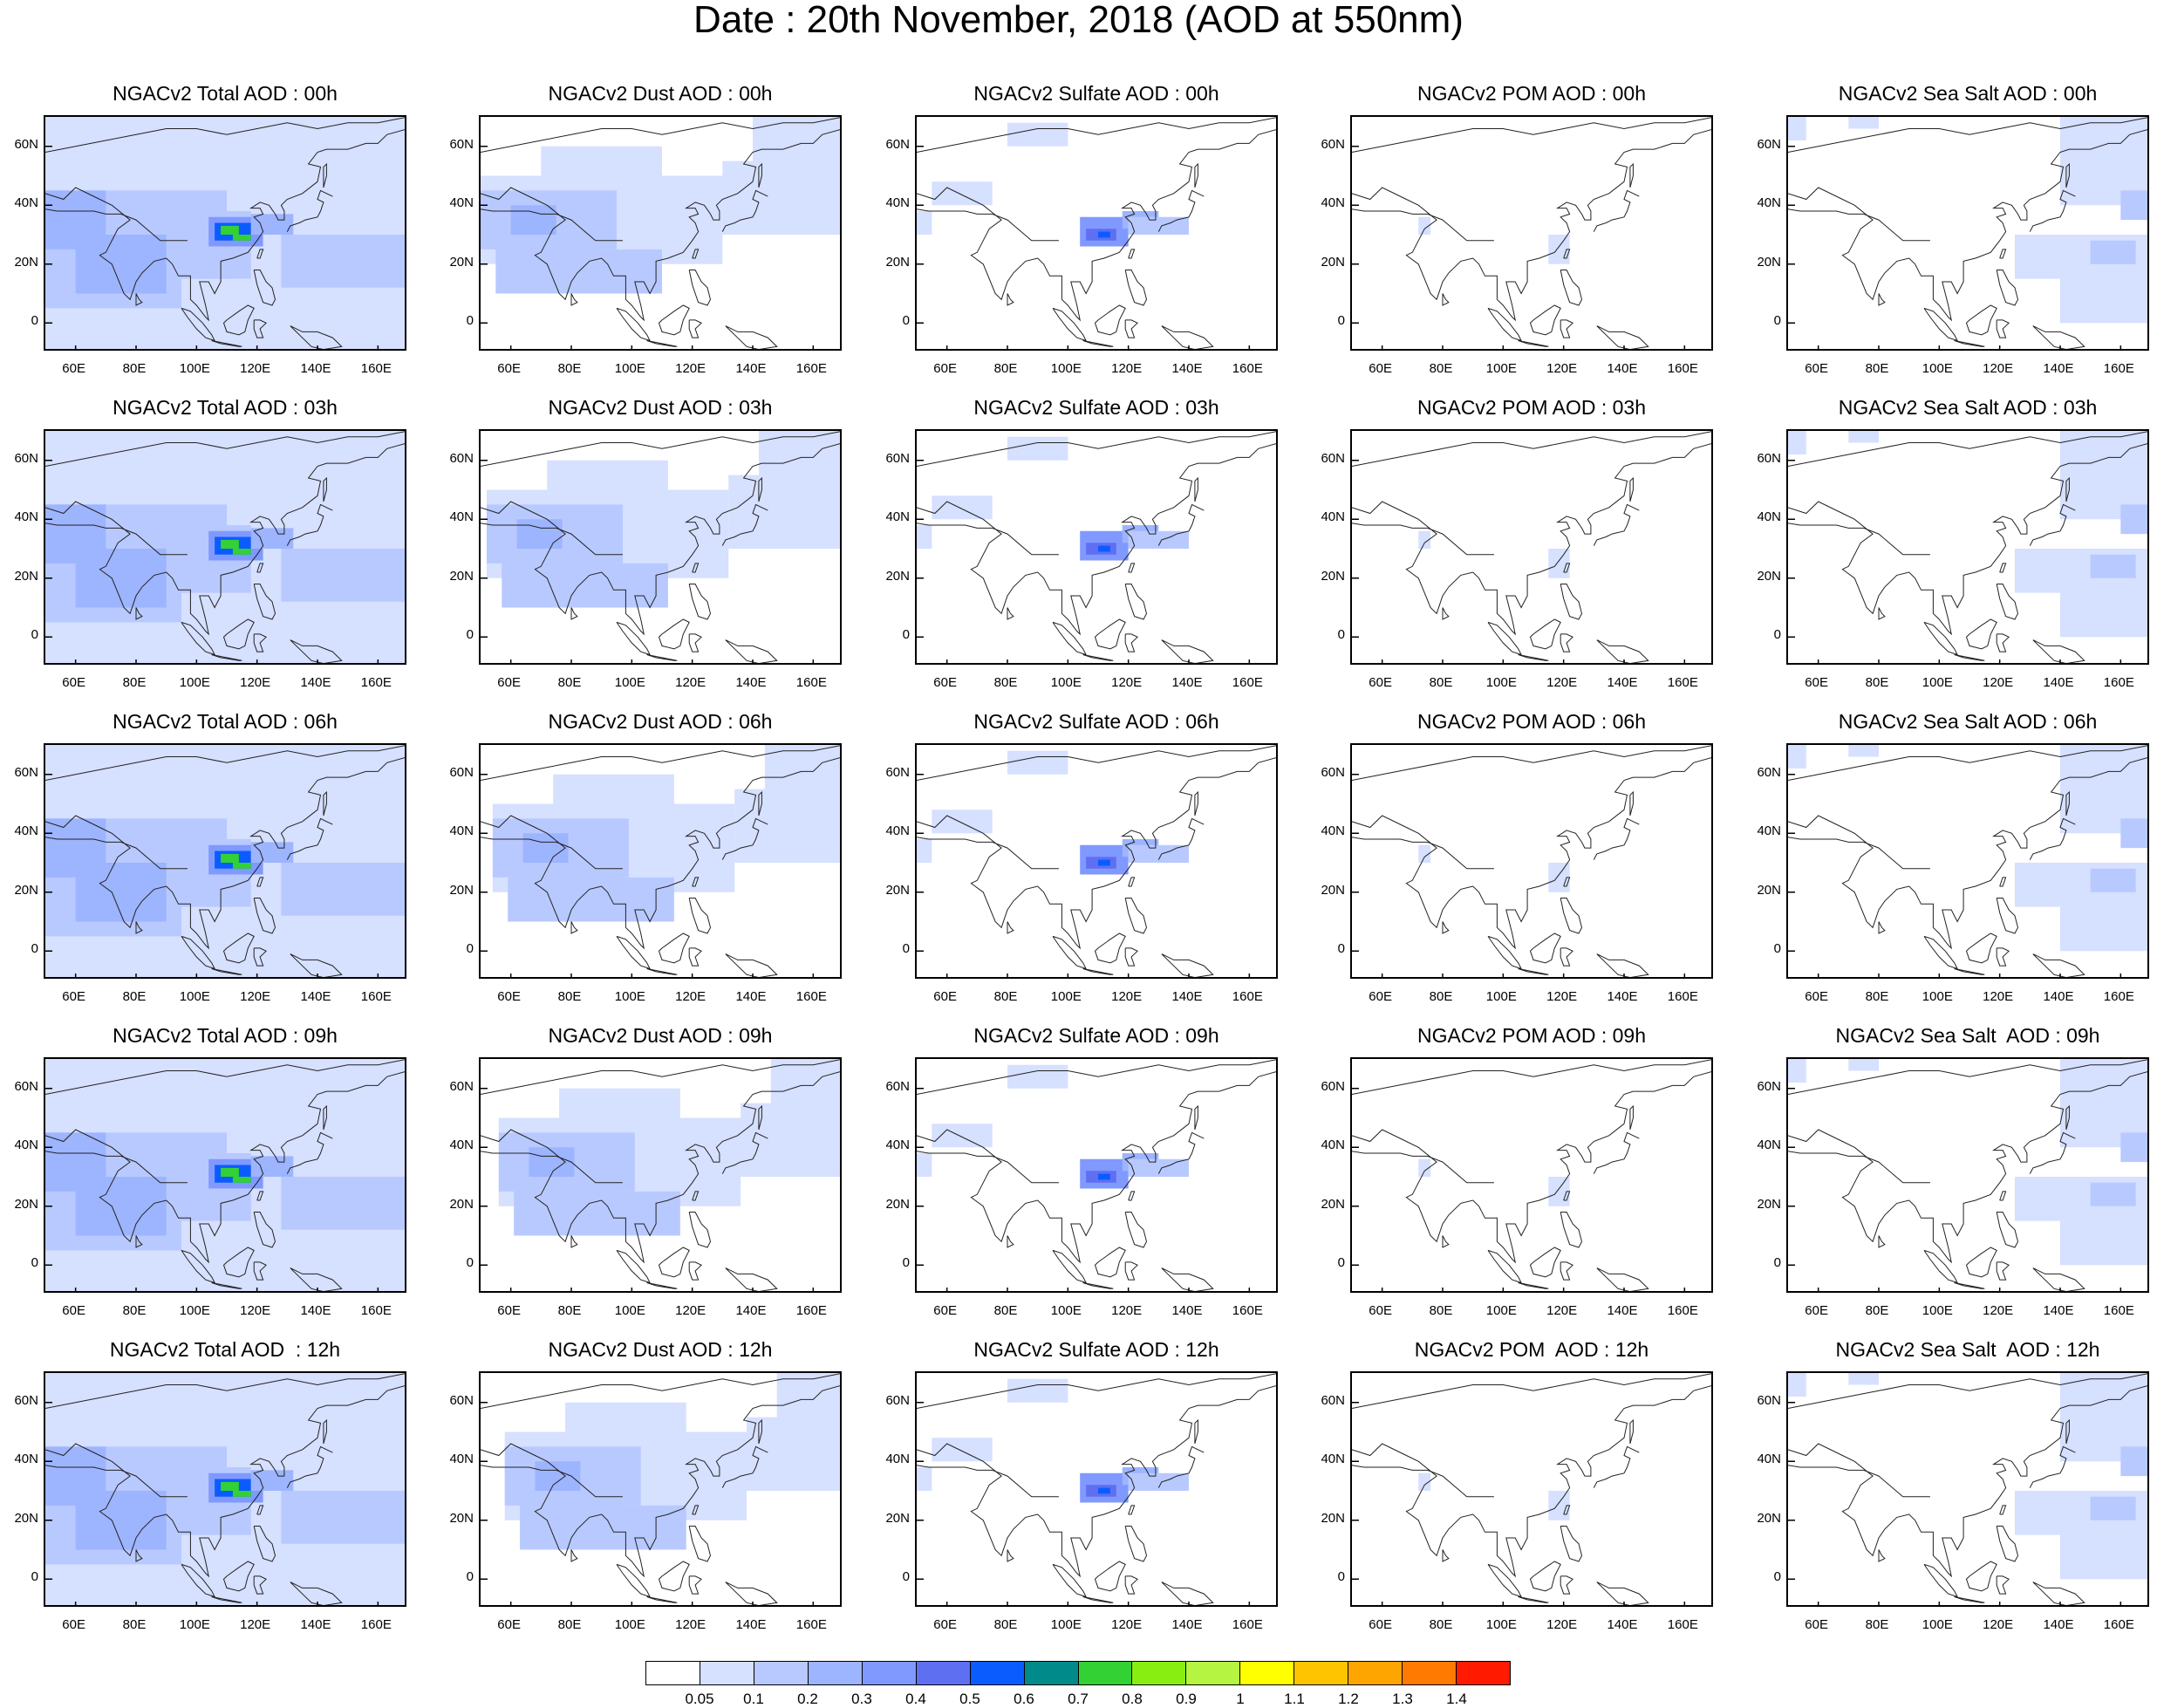 Image resolution: width=2157 pixels, height=1708 pixels. What do you see at coordinates (1531, 722) in the screenshot?
I see `panel-title: NGACv2 POM AOD : 06h` at bounding box center [1531, 722].